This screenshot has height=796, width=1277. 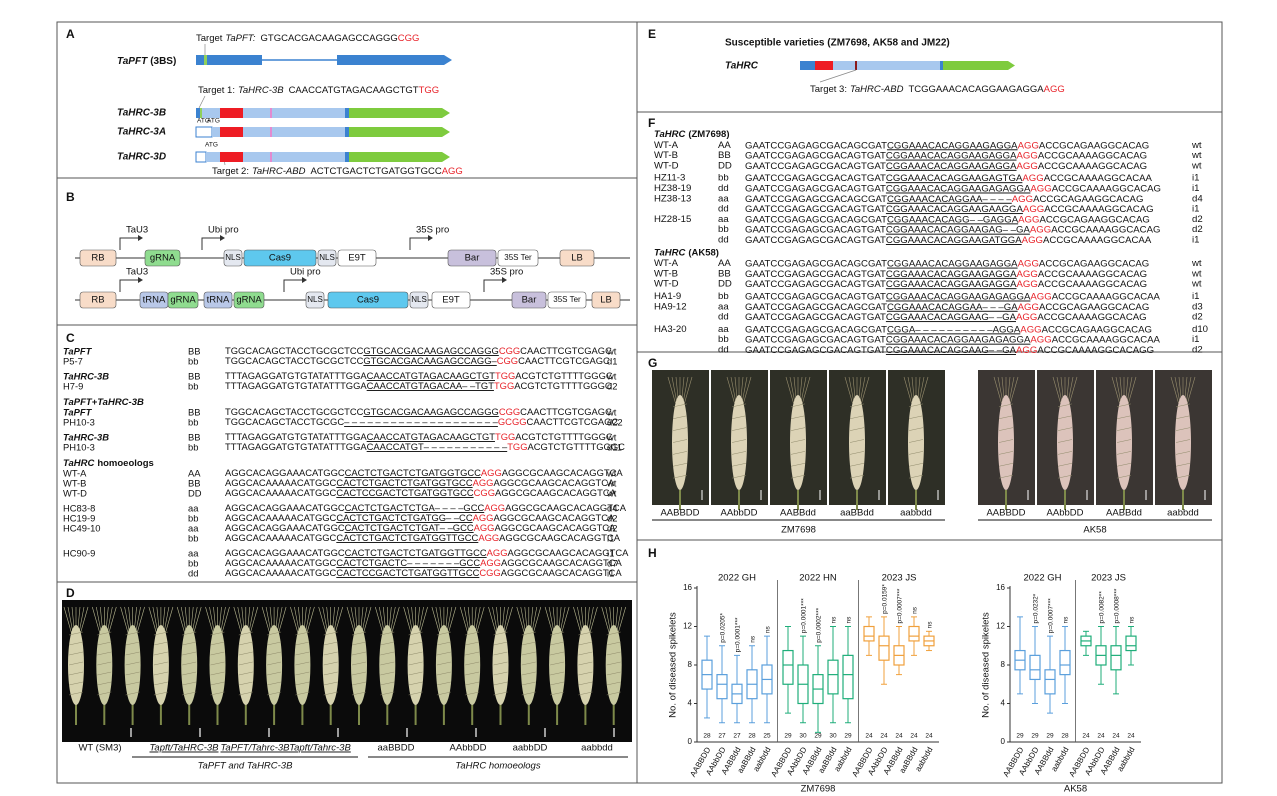 What do you see at coordinates (916, 513) in the screenshot?
I see `genotype-label: aabbdd` at bounding box center [916, 513].